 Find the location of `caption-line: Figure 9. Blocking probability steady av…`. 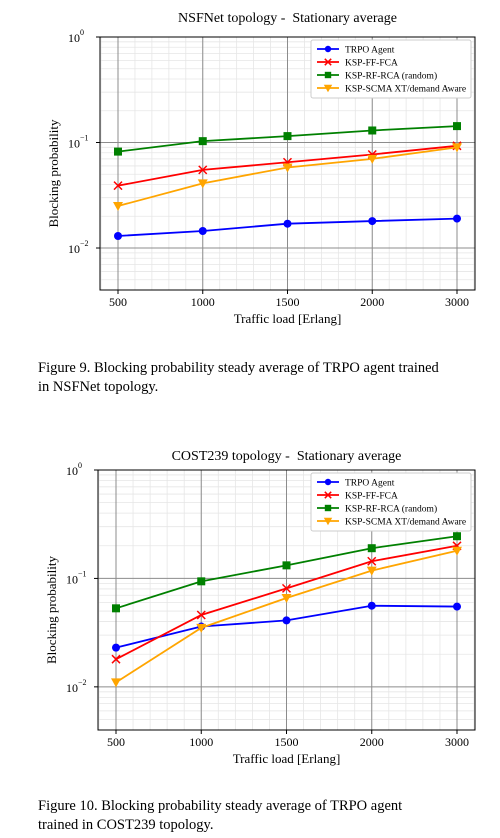

caption-line: Figure 9. Blocking probability steady av… is located at coordinates (239, 368).